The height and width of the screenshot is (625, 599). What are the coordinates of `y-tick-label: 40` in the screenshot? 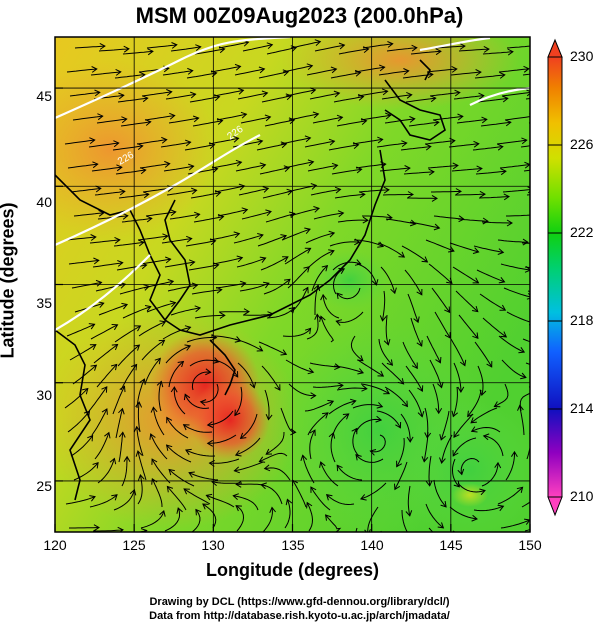 It's located at (44, 202).